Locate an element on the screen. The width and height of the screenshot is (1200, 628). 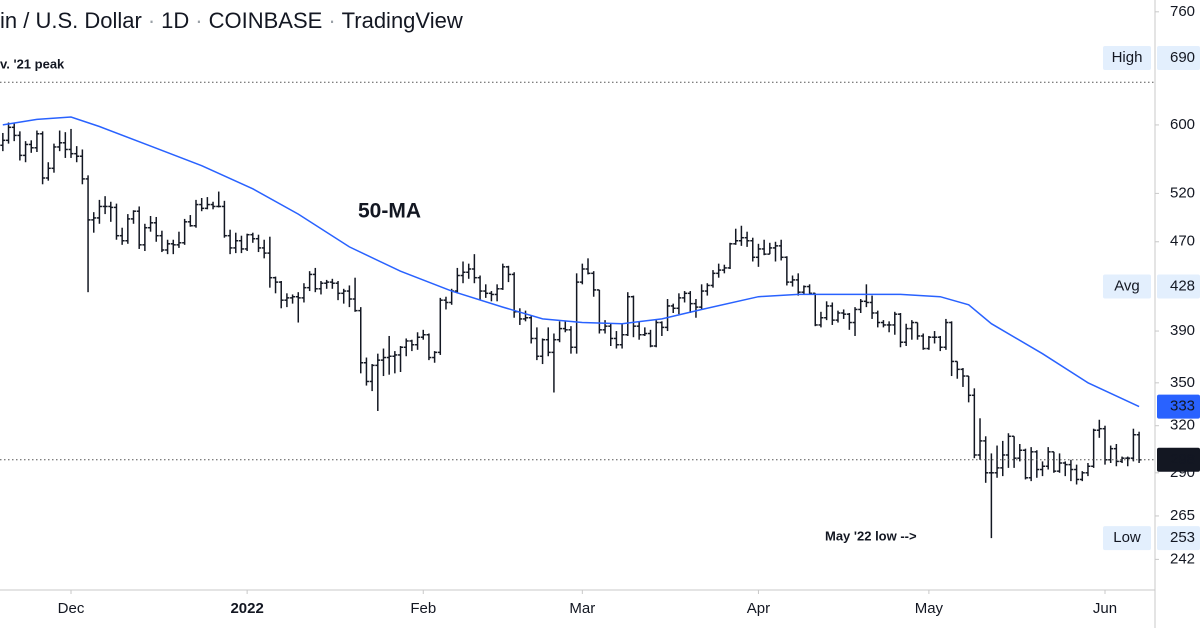
y-tick-label: 350 is located at coordinates (1182, 382).